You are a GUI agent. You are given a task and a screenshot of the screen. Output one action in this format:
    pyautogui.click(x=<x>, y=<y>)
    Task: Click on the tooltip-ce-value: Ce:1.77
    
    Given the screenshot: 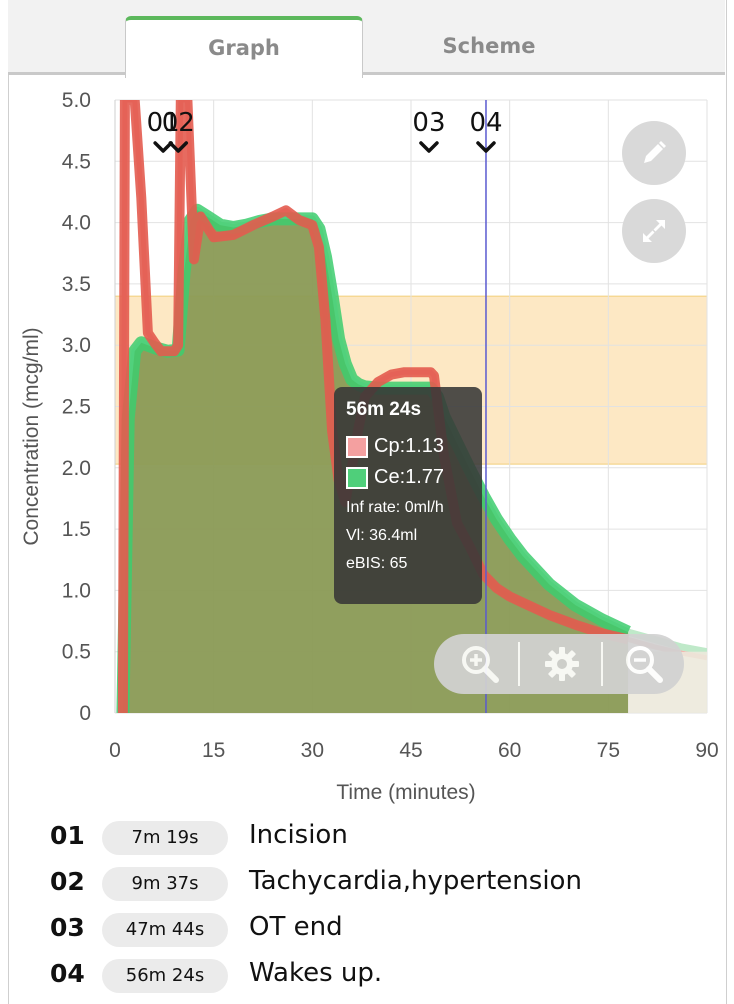 What is the action you would take?
    pyautogui.click(x=409, y=477)
    